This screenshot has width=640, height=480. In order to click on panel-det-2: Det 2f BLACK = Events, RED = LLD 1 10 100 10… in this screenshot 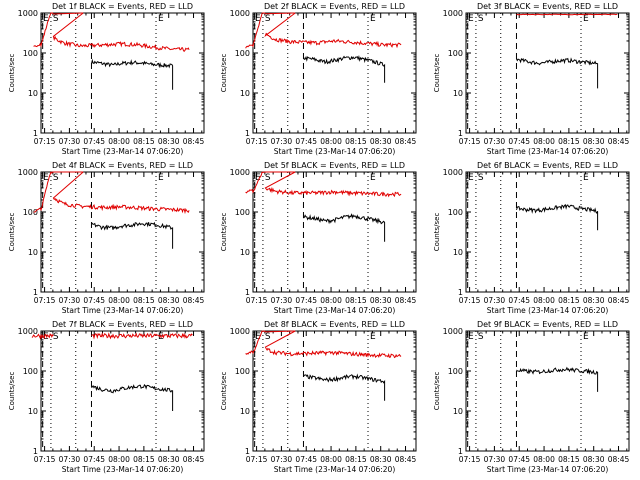, I will do `click(318, 79)`.